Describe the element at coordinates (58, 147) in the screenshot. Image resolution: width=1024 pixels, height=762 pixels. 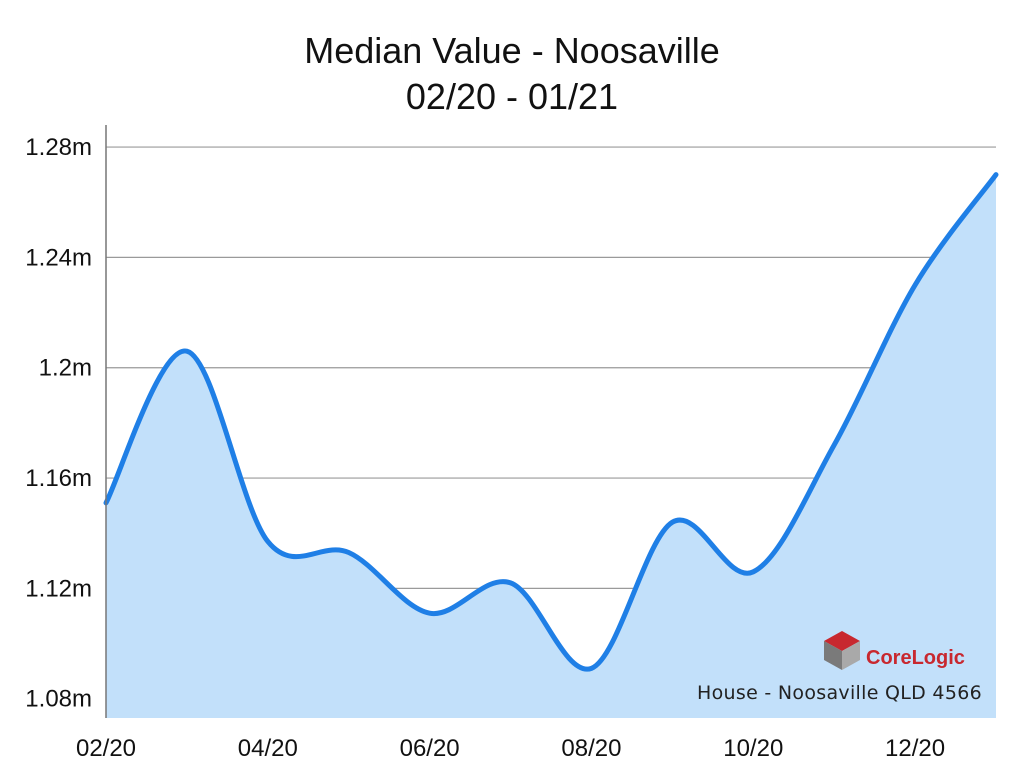
I see `y-tick-label: 1.28m` at that location.